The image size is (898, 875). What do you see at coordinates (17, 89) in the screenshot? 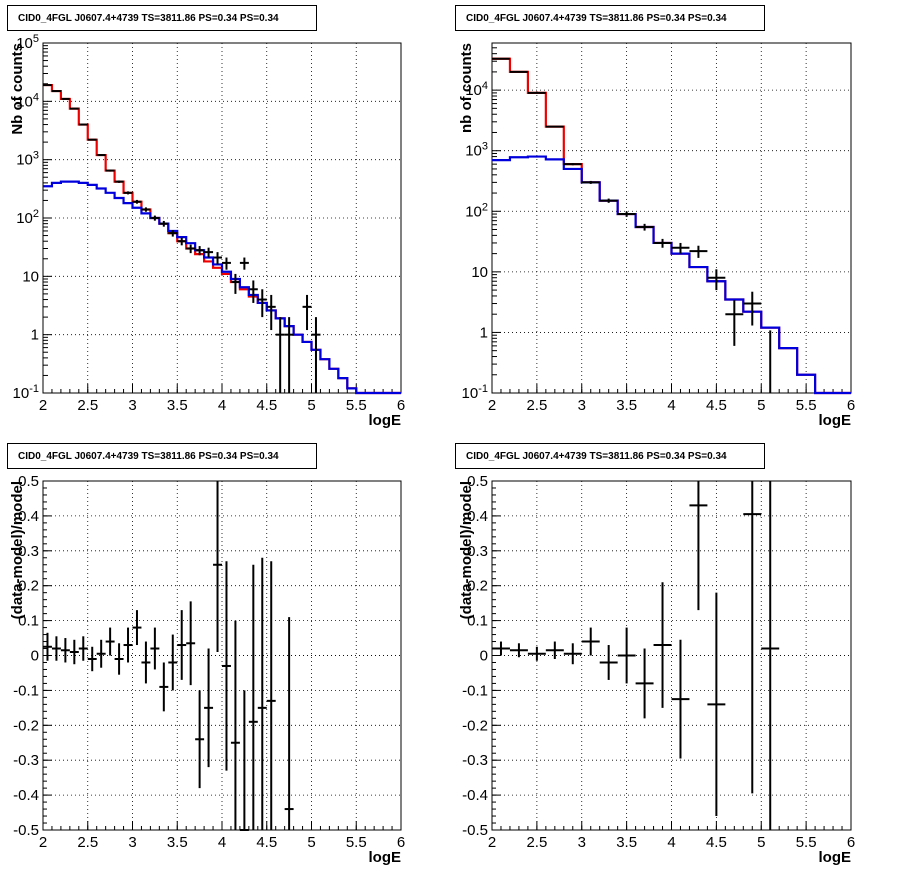
I see `y-axis-label: Nb of counts` at bounding box center [17, 89].